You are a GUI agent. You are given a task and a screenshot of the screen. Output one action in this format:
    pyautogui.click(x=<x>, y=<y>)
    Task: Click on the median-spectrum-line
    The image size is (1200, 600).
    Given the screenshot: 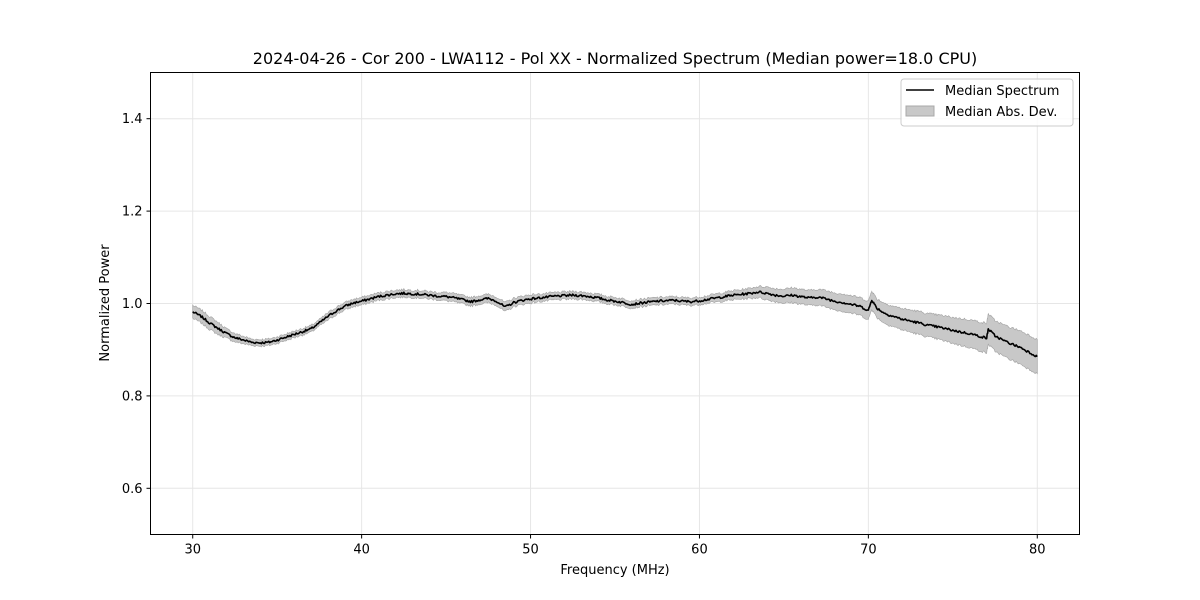 What is the action you would take?
    pyautogui.click(x=615, y=324)
    